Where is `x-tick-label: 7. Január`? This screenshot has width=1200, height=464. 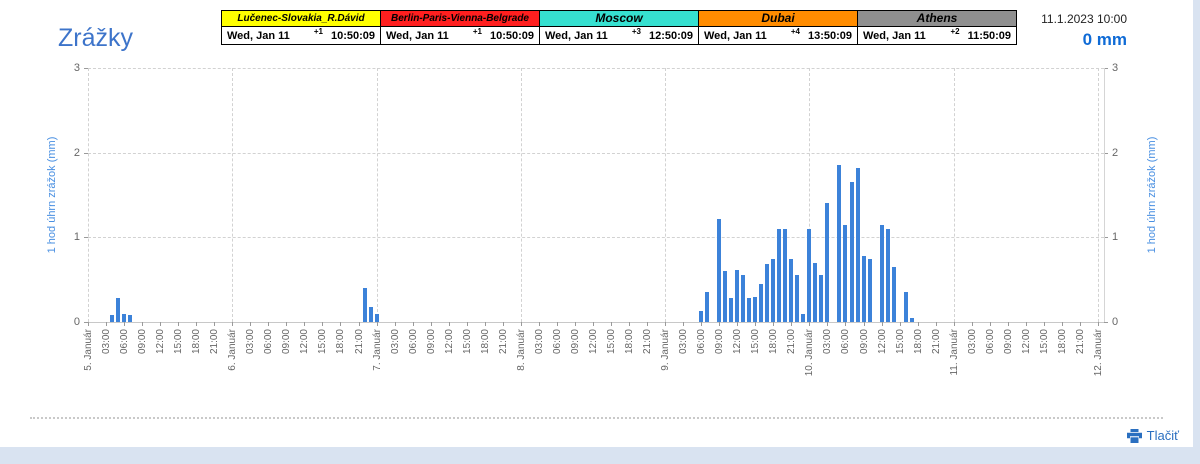
x-tick-label: 7. Január is located at coordinates (377, 350).